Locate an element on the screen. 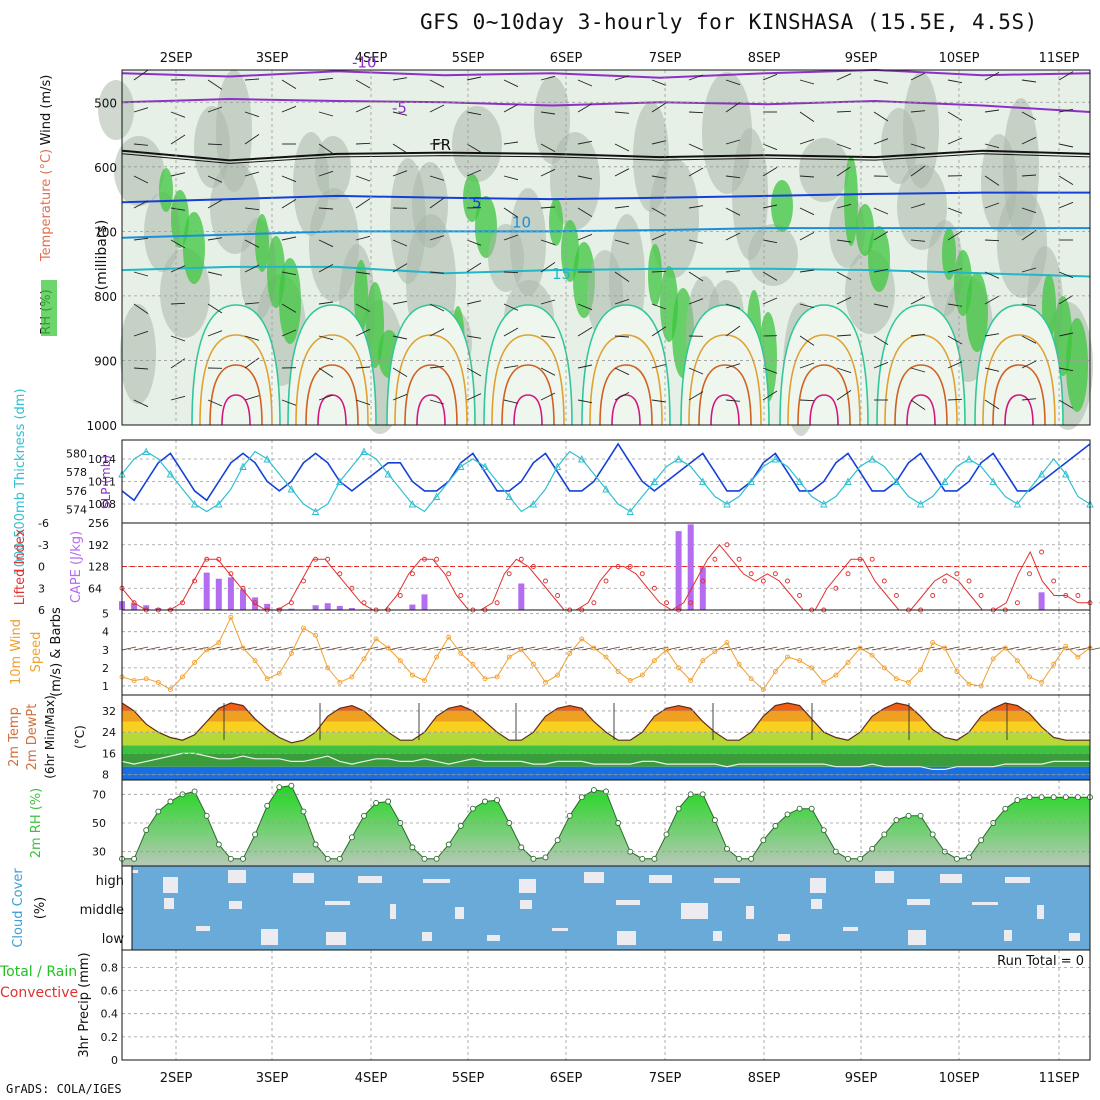 This screenshot has width=1100, height=1100. rh-tick: 30 is located at coordinates (99, 852).